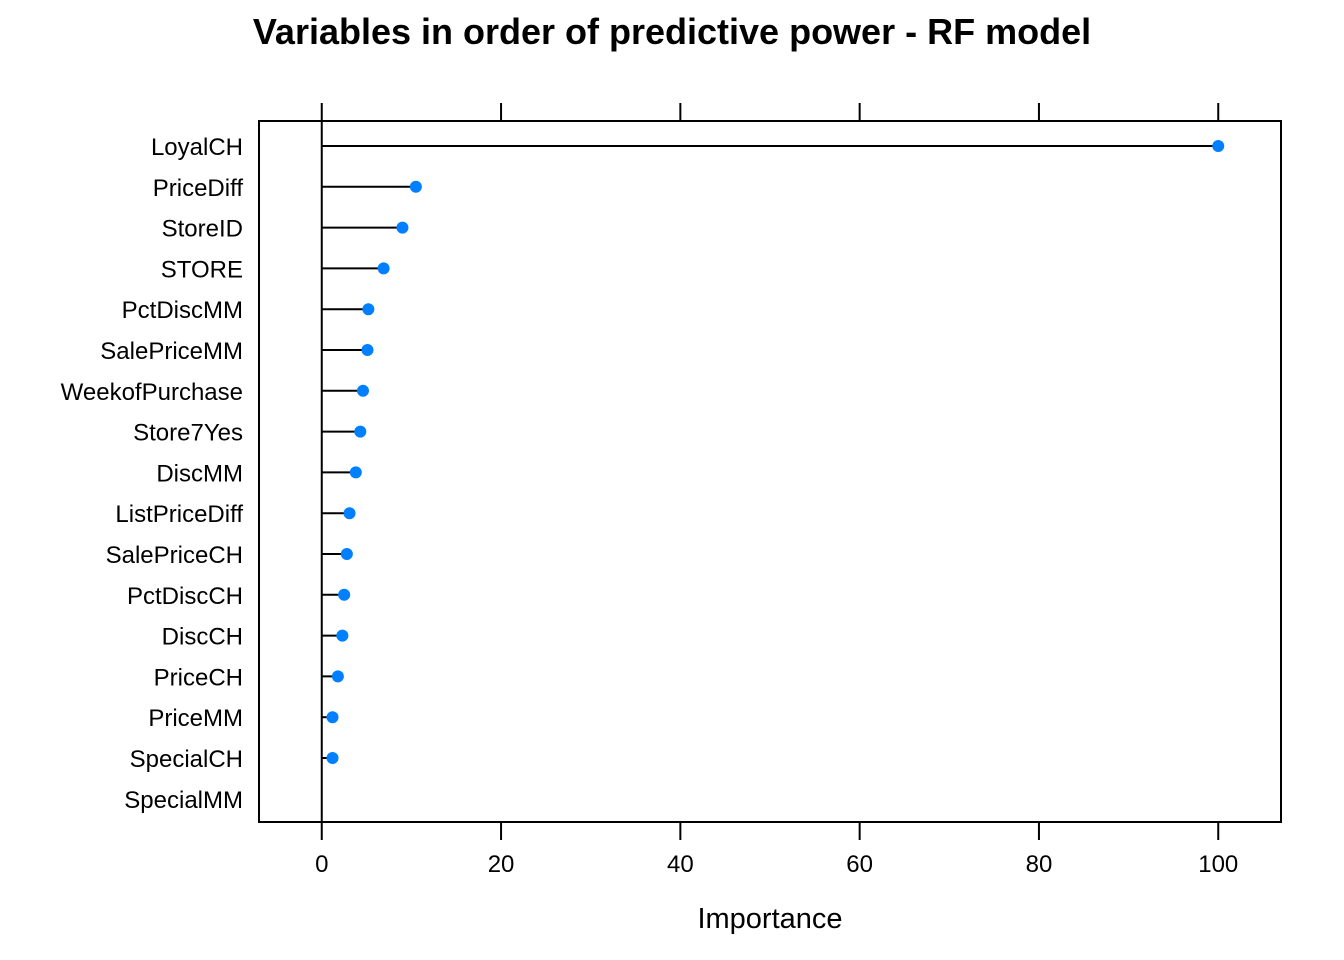  Describe the element at coordinates (183, 800) in the screenshot. I see `category-label: SpecialMM` at that location.